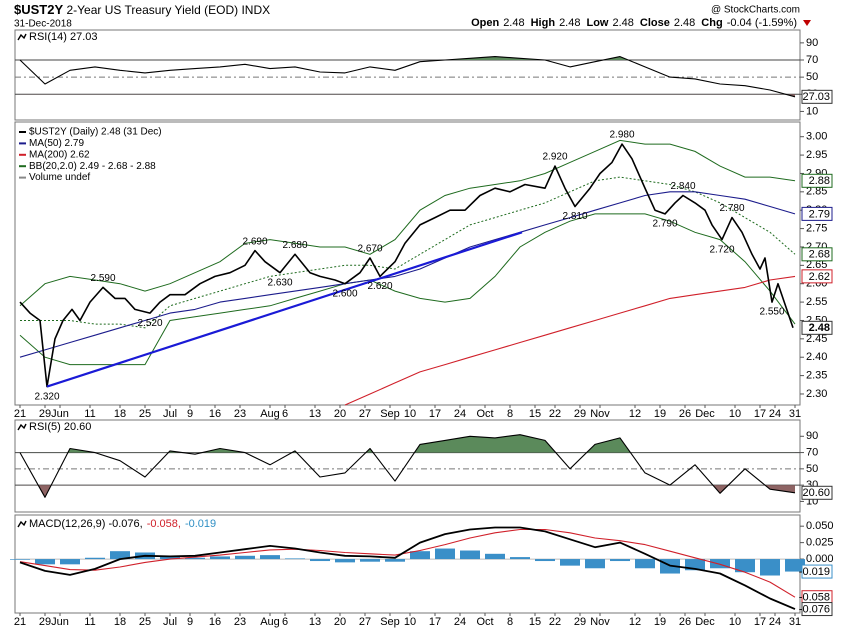 This screenshot has width=850, height=633. What do you see at coordinates (60, 622) in the screenshot?
I see `x-tick-label: Jun` at bounding box center [60, 622].